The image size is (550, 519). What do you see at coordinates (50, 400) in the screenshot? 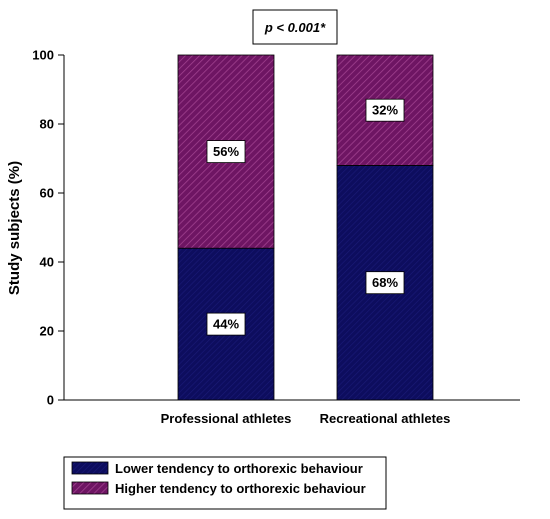
I see `y-tick-label: 0` at bounding box center [50, 400].